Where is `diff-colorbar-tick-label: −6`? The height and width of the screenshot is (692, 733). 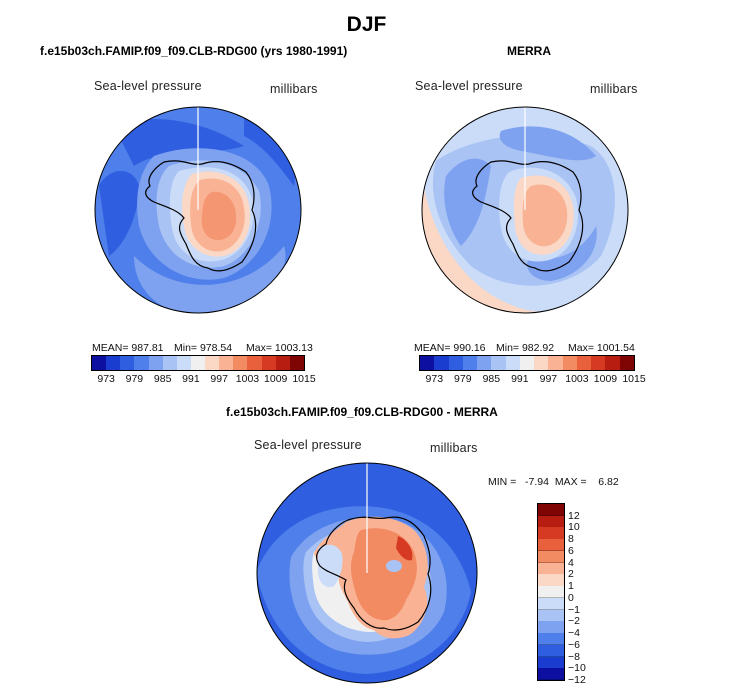 diff-colorbar-tick-label: −6 is located at coordinates (574, 644).